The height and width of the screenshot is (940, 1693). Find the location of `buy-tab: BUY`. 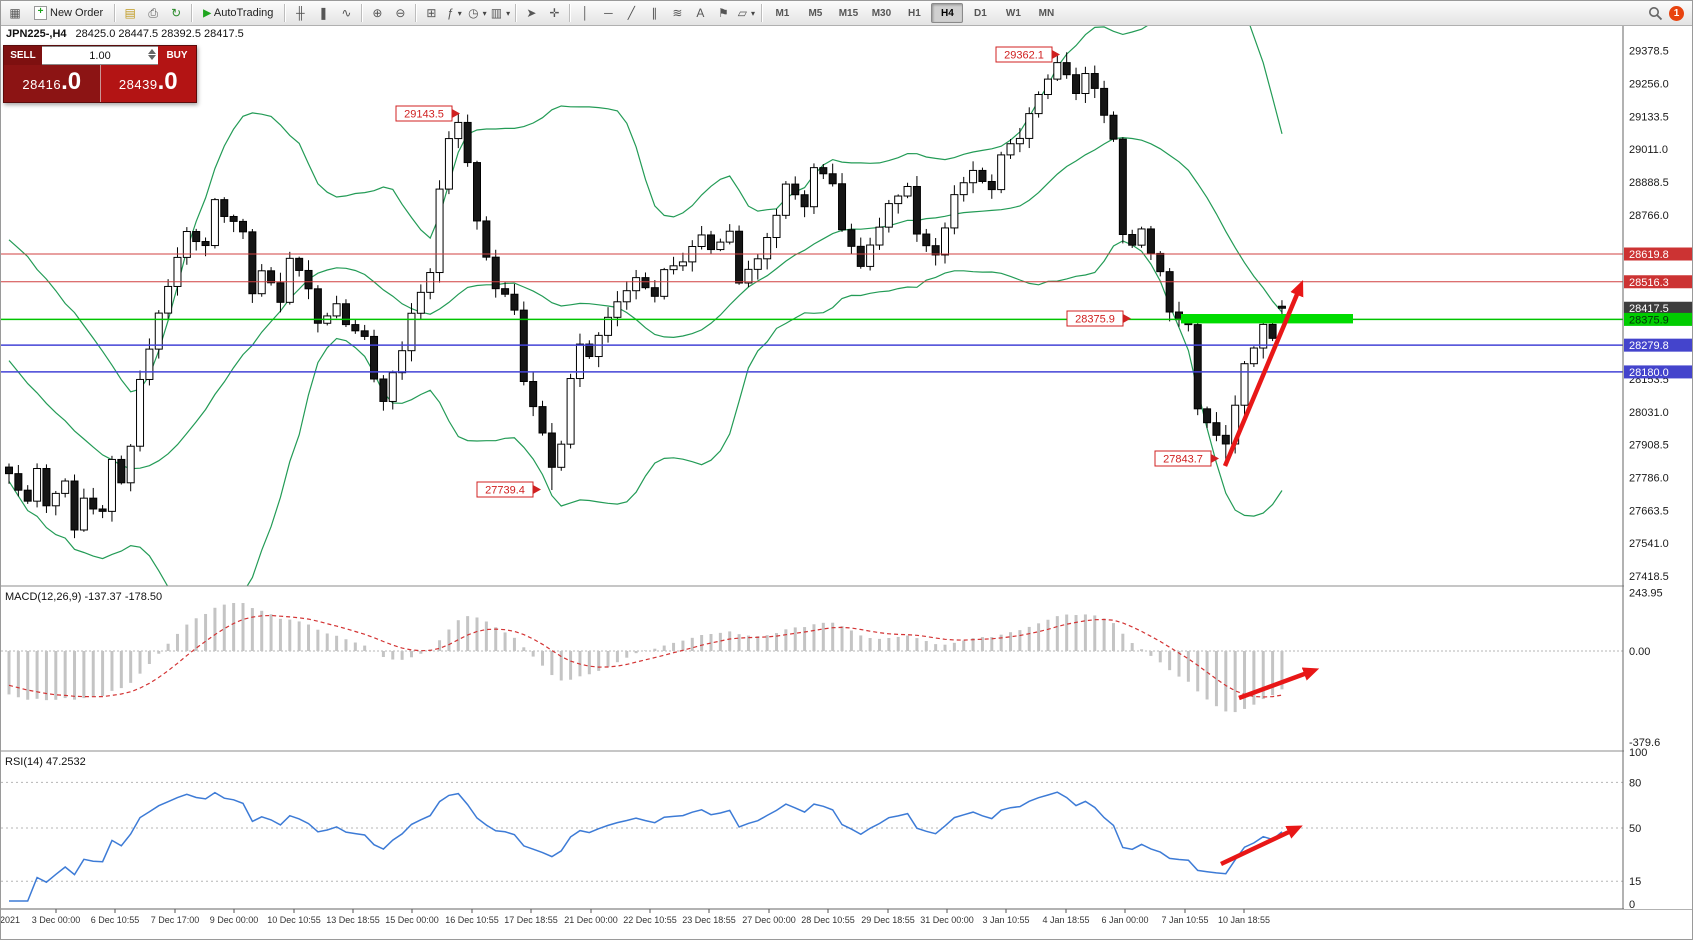

buy-tab: BUY is located at coordinates (177, 55).